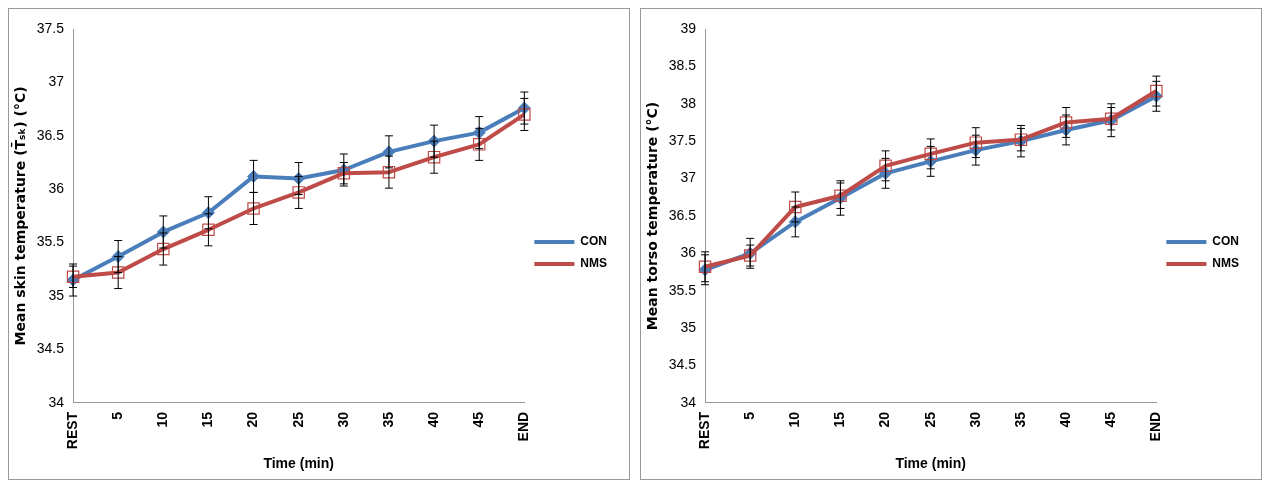 The width and height of the screenshot is (1271, 484). I want to click on y-tick-label: 38.5, so click(682, 65).